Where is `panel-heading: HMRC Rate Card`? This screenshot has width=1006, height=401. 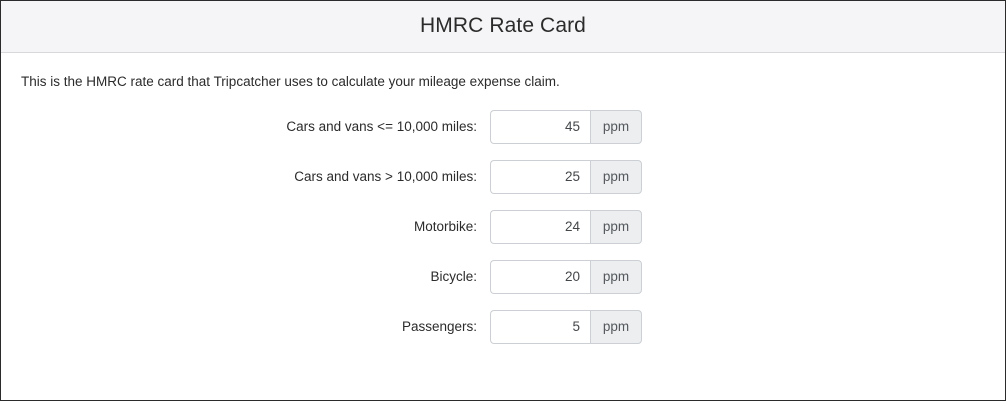
panel-heading: HMRC Rate Card is located at coordinates (503, 27).